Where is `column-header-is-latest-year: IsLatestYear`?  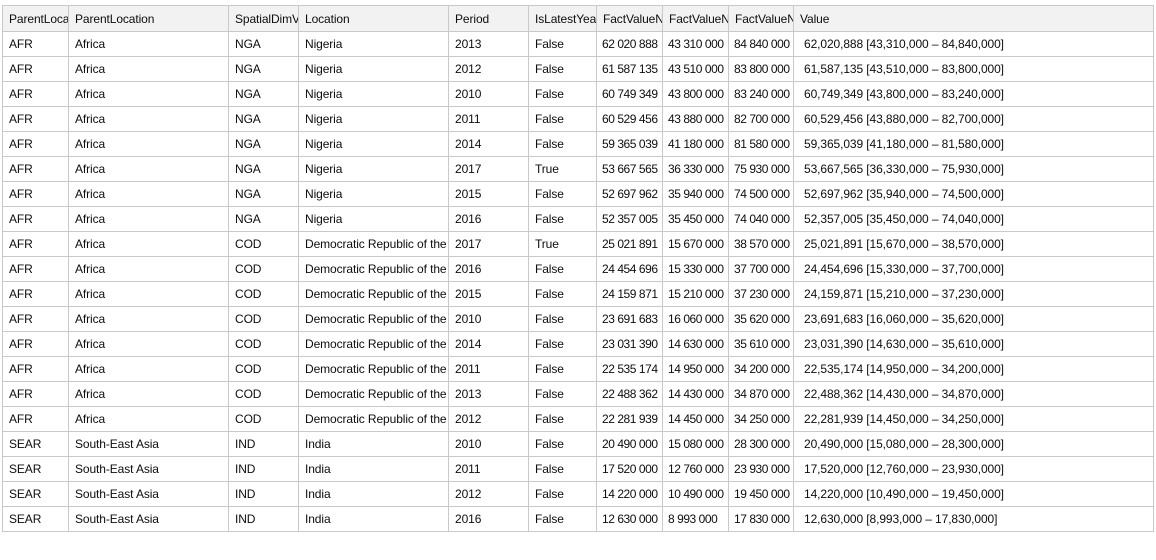
column-header-is-latest-year: IsLatestYear is located at coordinates (562, 18).